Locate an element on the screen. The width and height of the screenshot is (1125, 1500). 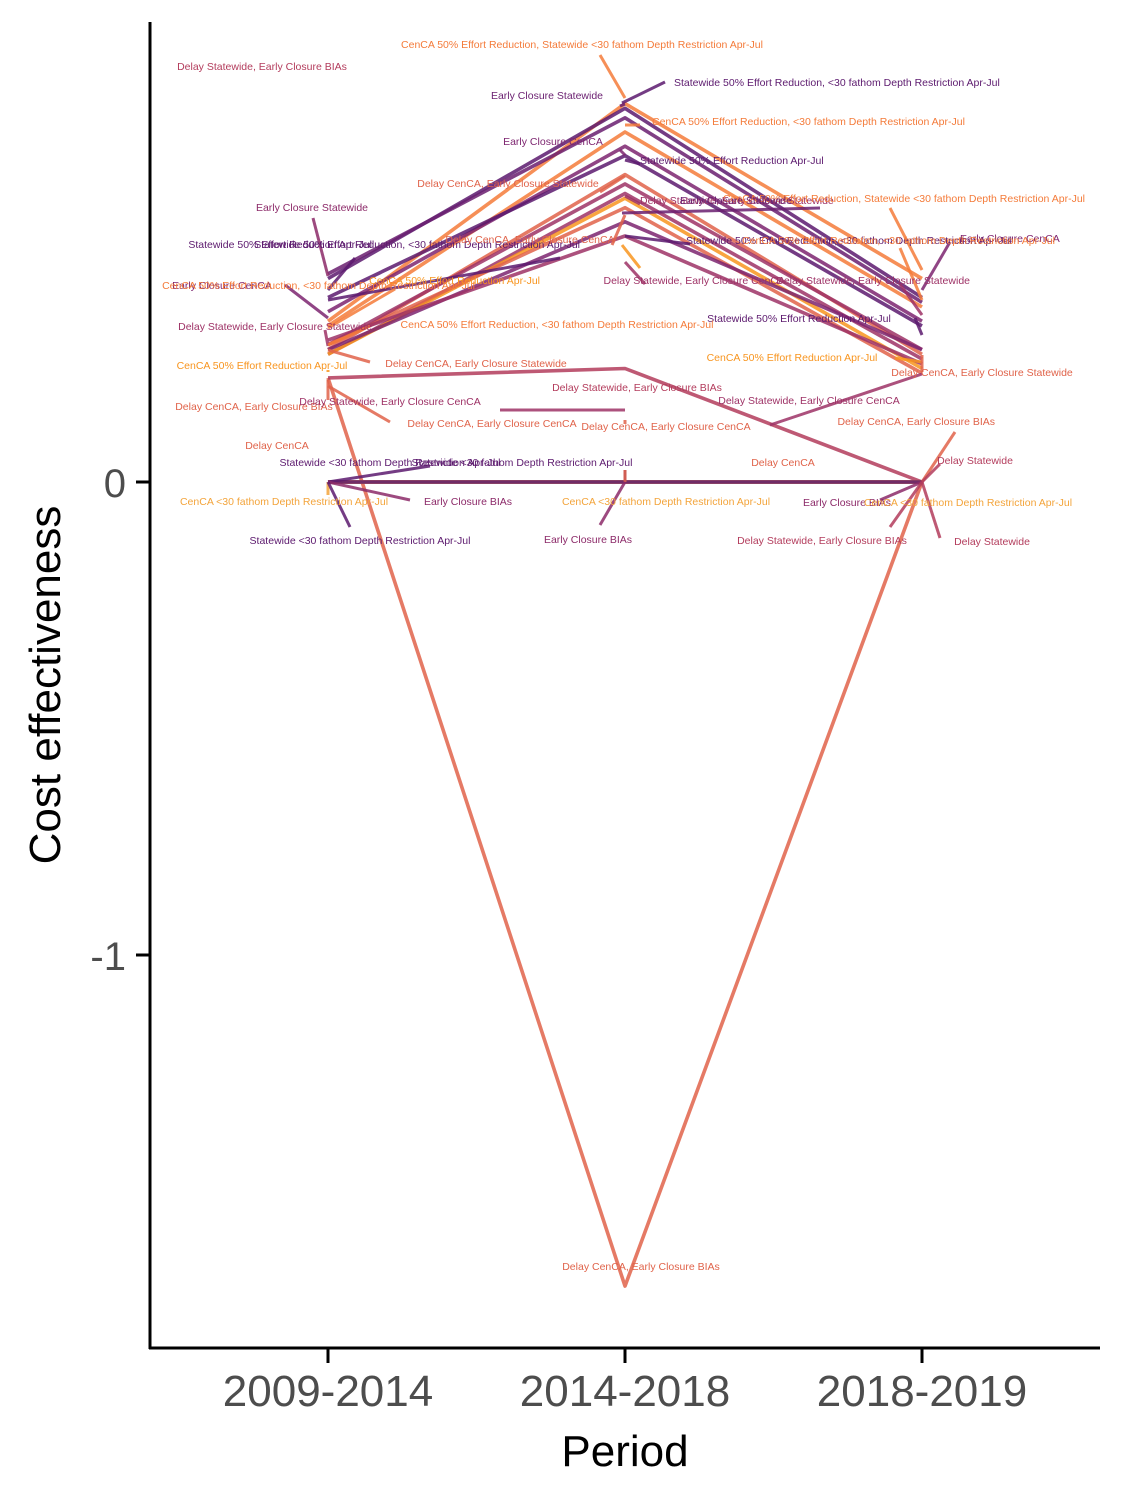
x-tick-label: 2014-2018 is located at coordinates (625, 1391).